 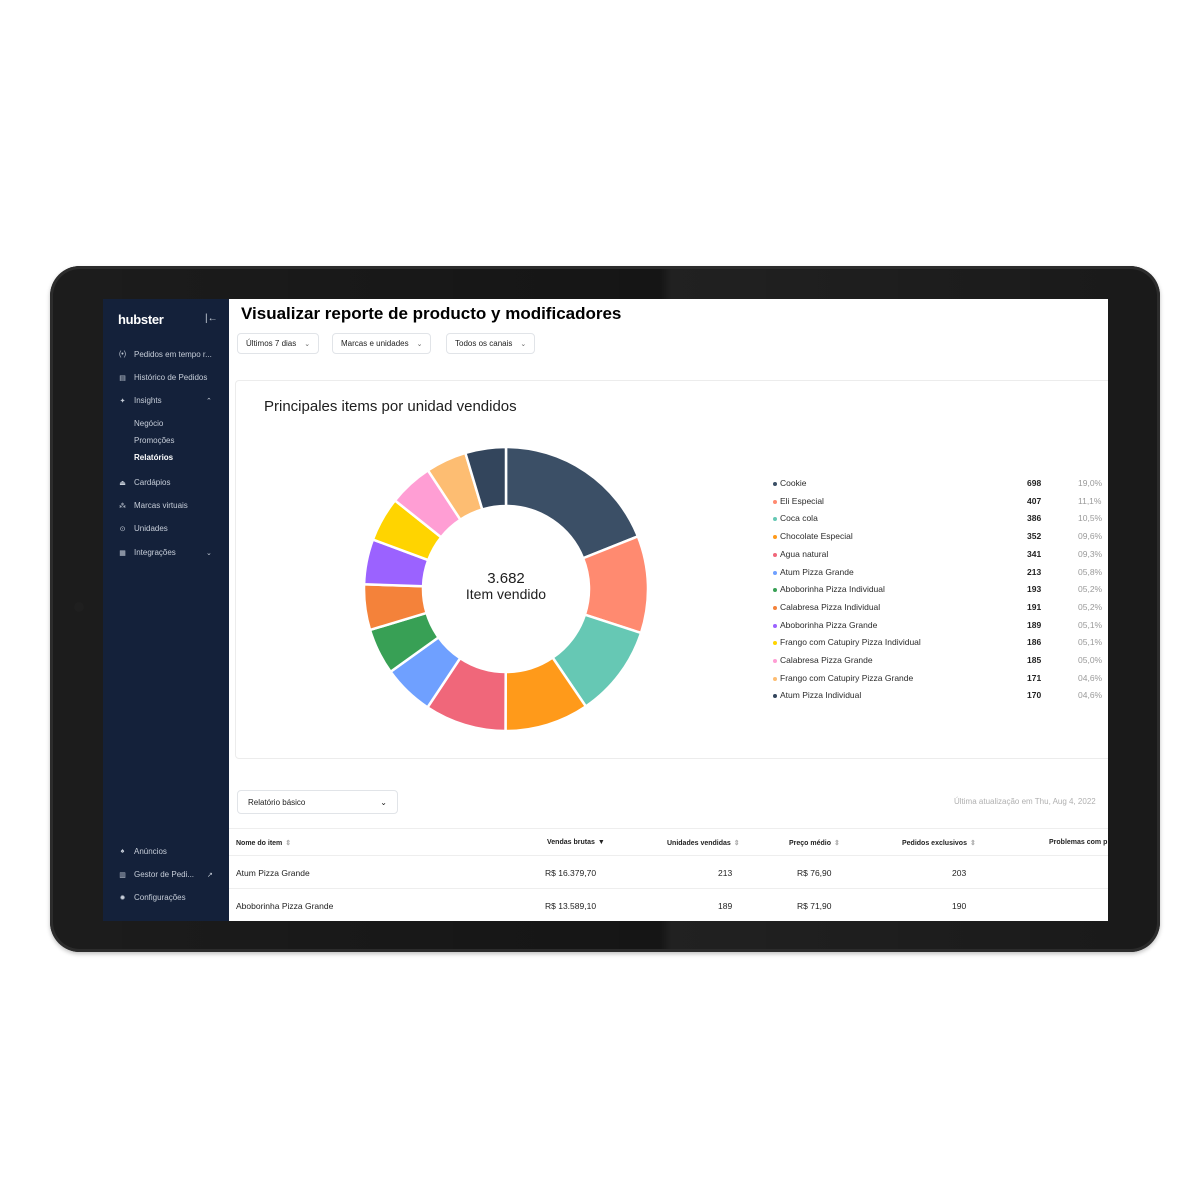 What do you see at coordinates (141, 319) in the screenshot?
I see `logo: hubster` at bounding box center [141, 319].